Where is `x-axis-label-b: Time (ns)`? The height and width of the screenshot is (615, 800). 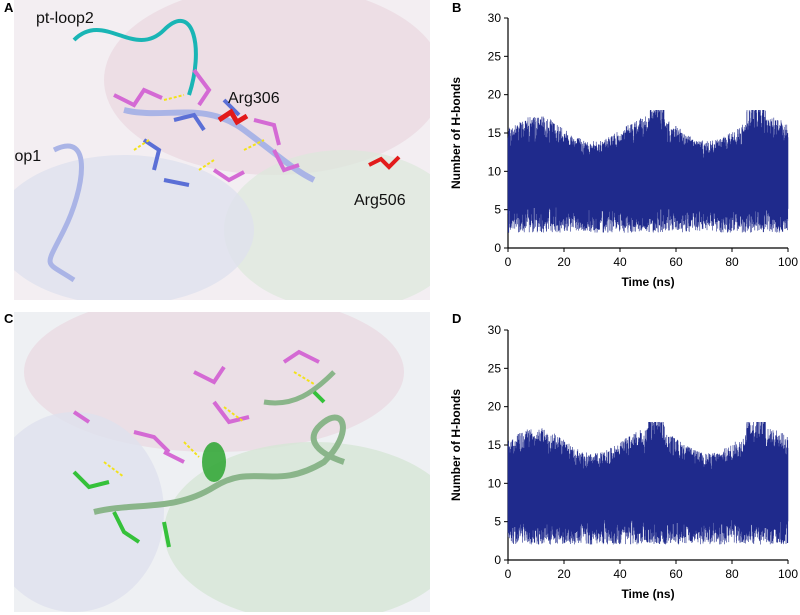
x-axis-label-b: Time (ns) is located at coordinates (647, 282).